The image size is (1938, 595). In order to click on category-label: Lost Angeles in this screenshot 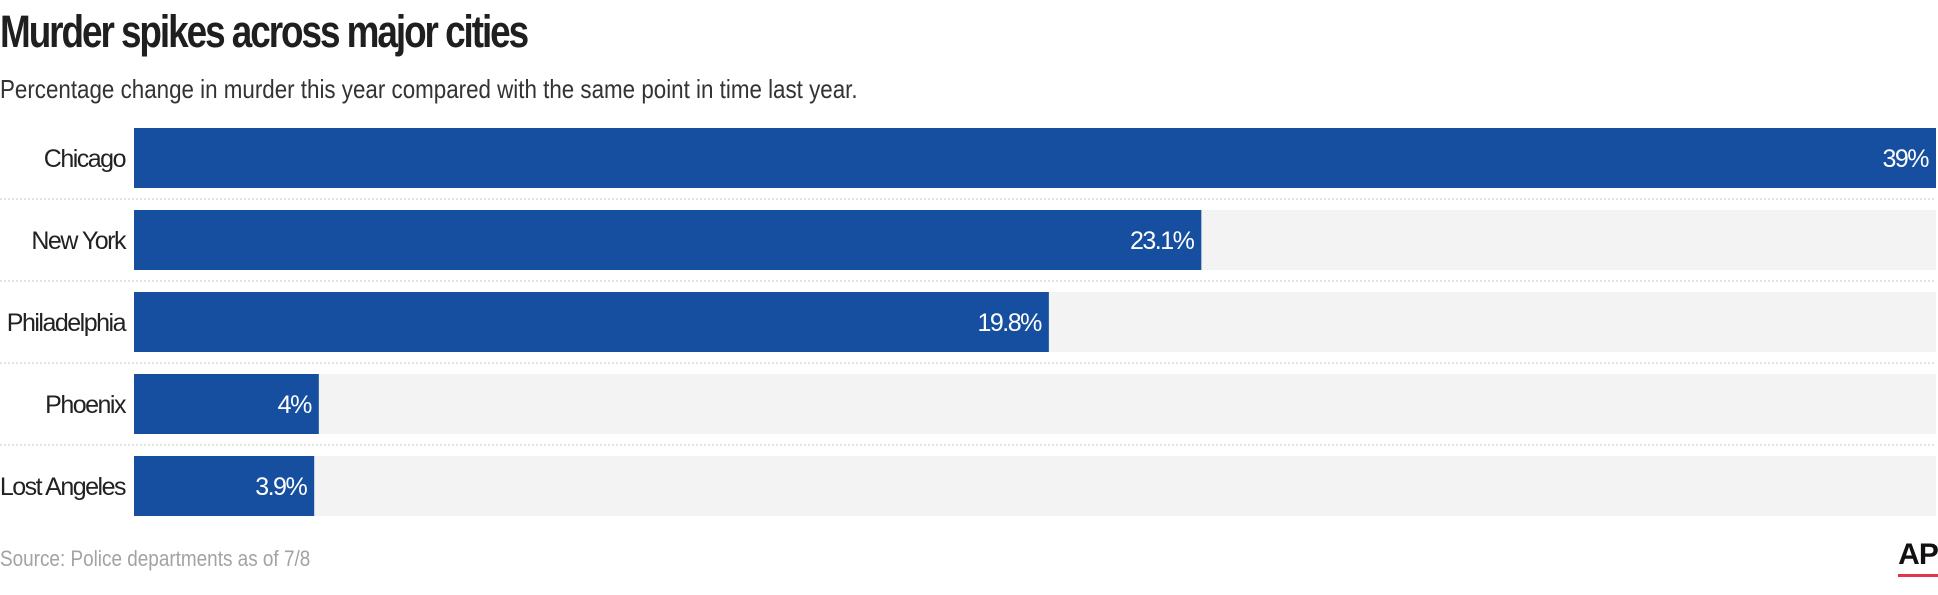, I will do `click(63, 487)`.